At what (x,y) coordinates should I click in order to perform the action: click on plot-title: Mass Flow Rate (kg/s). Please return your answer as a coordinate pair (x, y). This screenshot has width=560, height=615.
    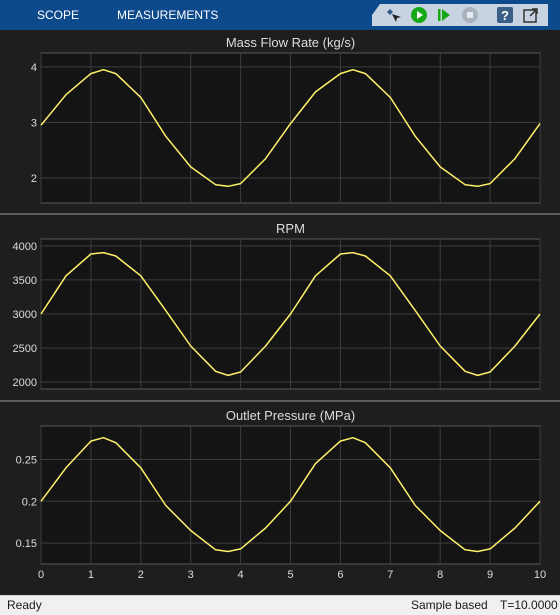
    Looking at the image, I should click on (290, 42).